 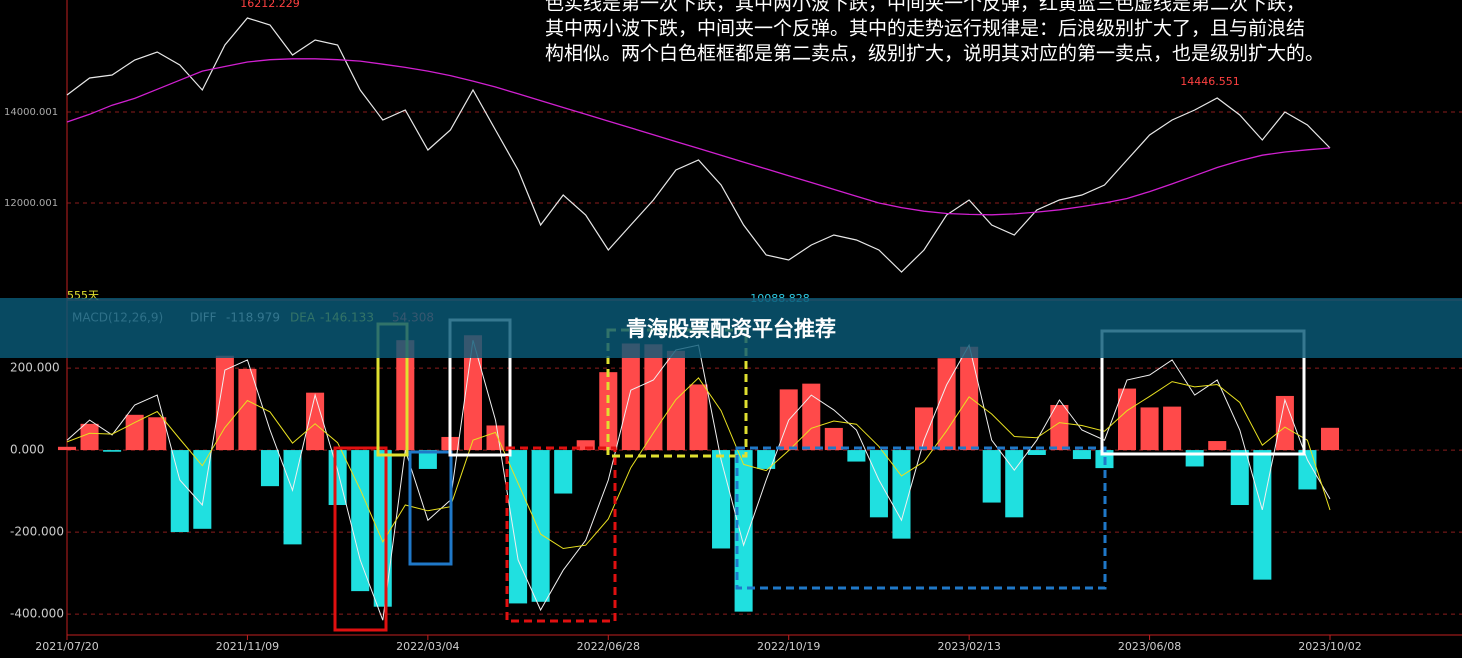 What do you see at coordinates (1149, 646) in the screenshot?
I see `x-tick-label: 2023/06/08` at bounding box center [1149, 646].